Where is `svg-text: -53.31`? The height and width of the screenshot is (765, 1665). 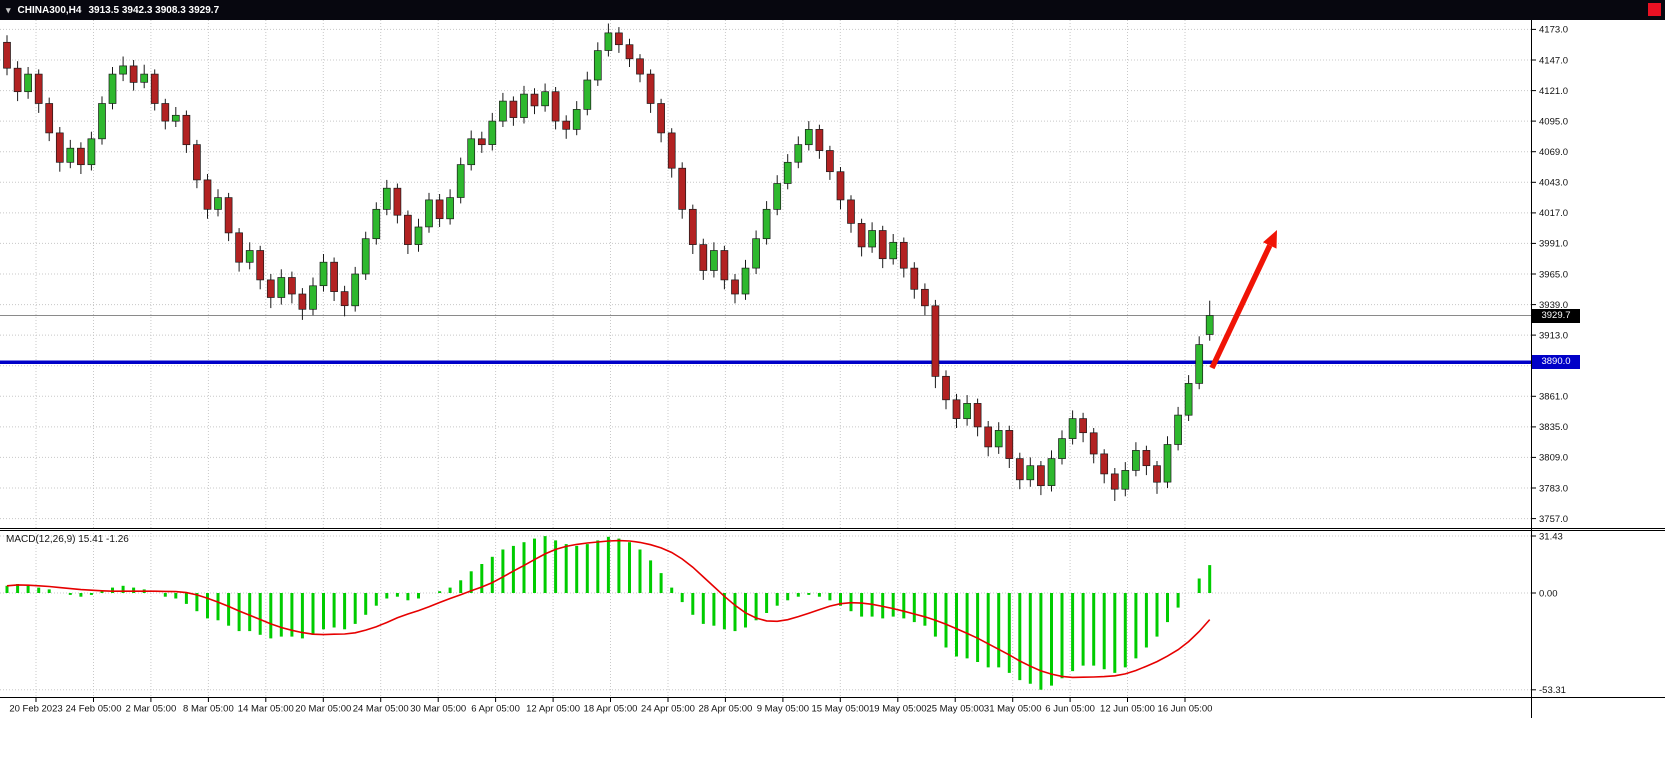
svg-text: -53.31 is located at coordinates (1552, 690).